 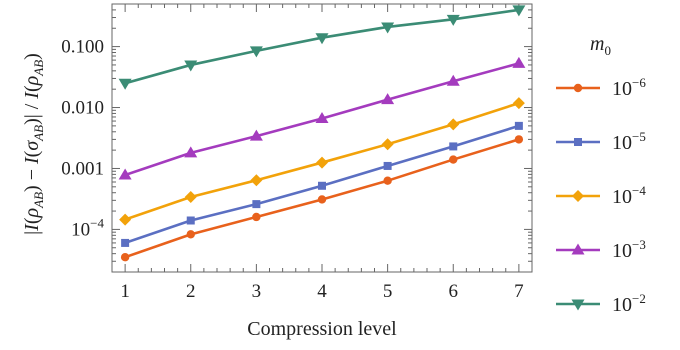 I want to click on legend-title: m0, so click(x=600, y=45).